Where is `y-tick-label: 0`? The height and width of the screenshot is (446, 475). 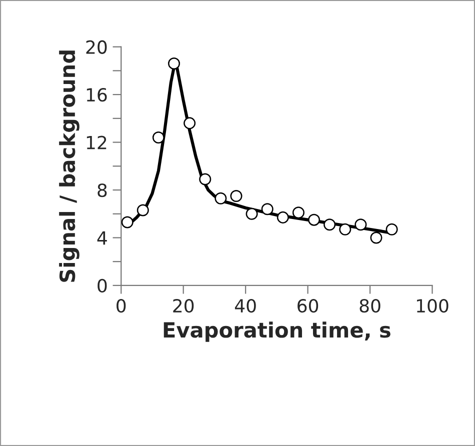
y-tick-label: 0 is located at coordinates (102, 285).